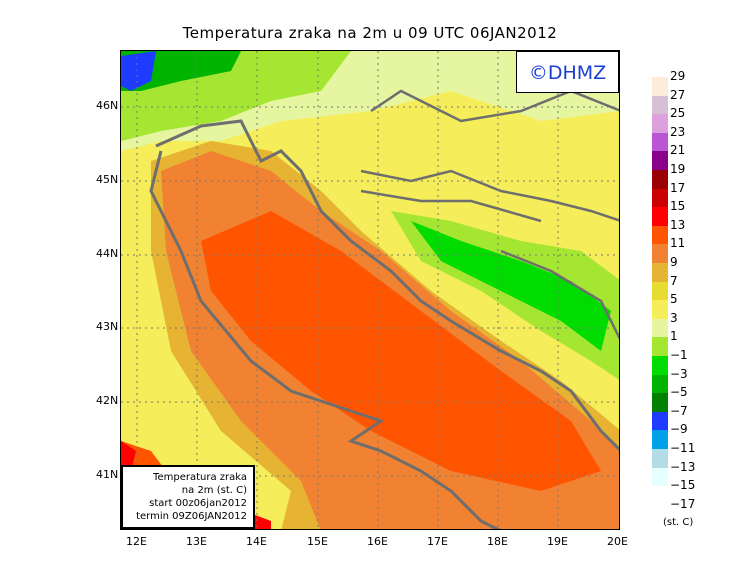 The height and width of the screenshot is (582, 740). I want to click on lon-tick: 17E, so click(437, 541).